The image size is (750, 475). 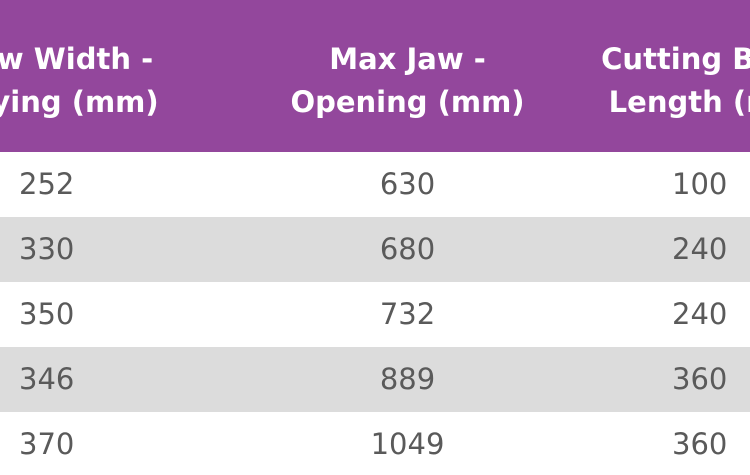 What do you see at coordinates (375, 314) in the screenshot?
I see `table-row: 350 732 240` at bounding box center [375, 314].